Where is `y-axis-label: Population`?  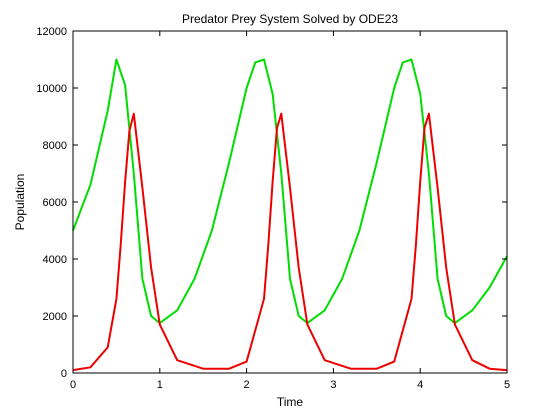
y-axis-label: Population is located at coordinates (20, 202).